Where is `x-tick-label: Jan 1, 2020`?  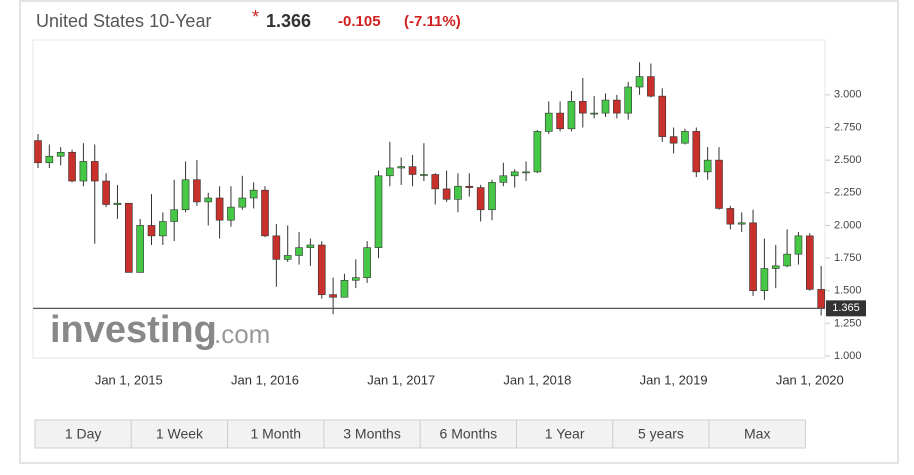 x-tick-label: Jan 1, 2020 is located at coordinates (810, 379).